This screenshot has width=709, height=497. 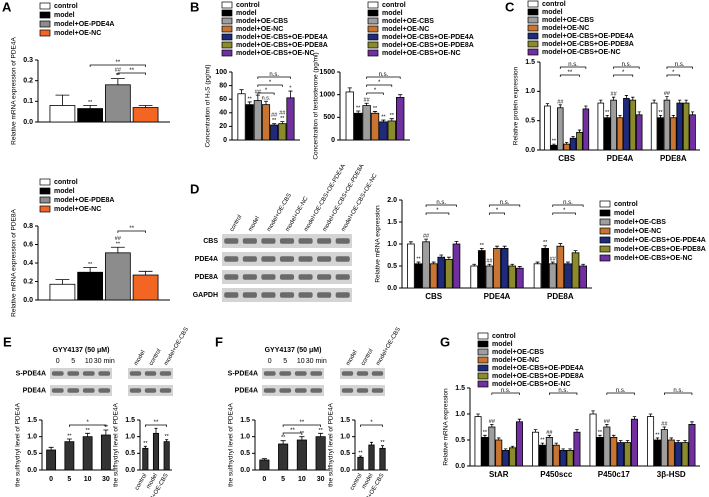 I want to click on y-tick-label: 0.3, so click(x=28, y=60).